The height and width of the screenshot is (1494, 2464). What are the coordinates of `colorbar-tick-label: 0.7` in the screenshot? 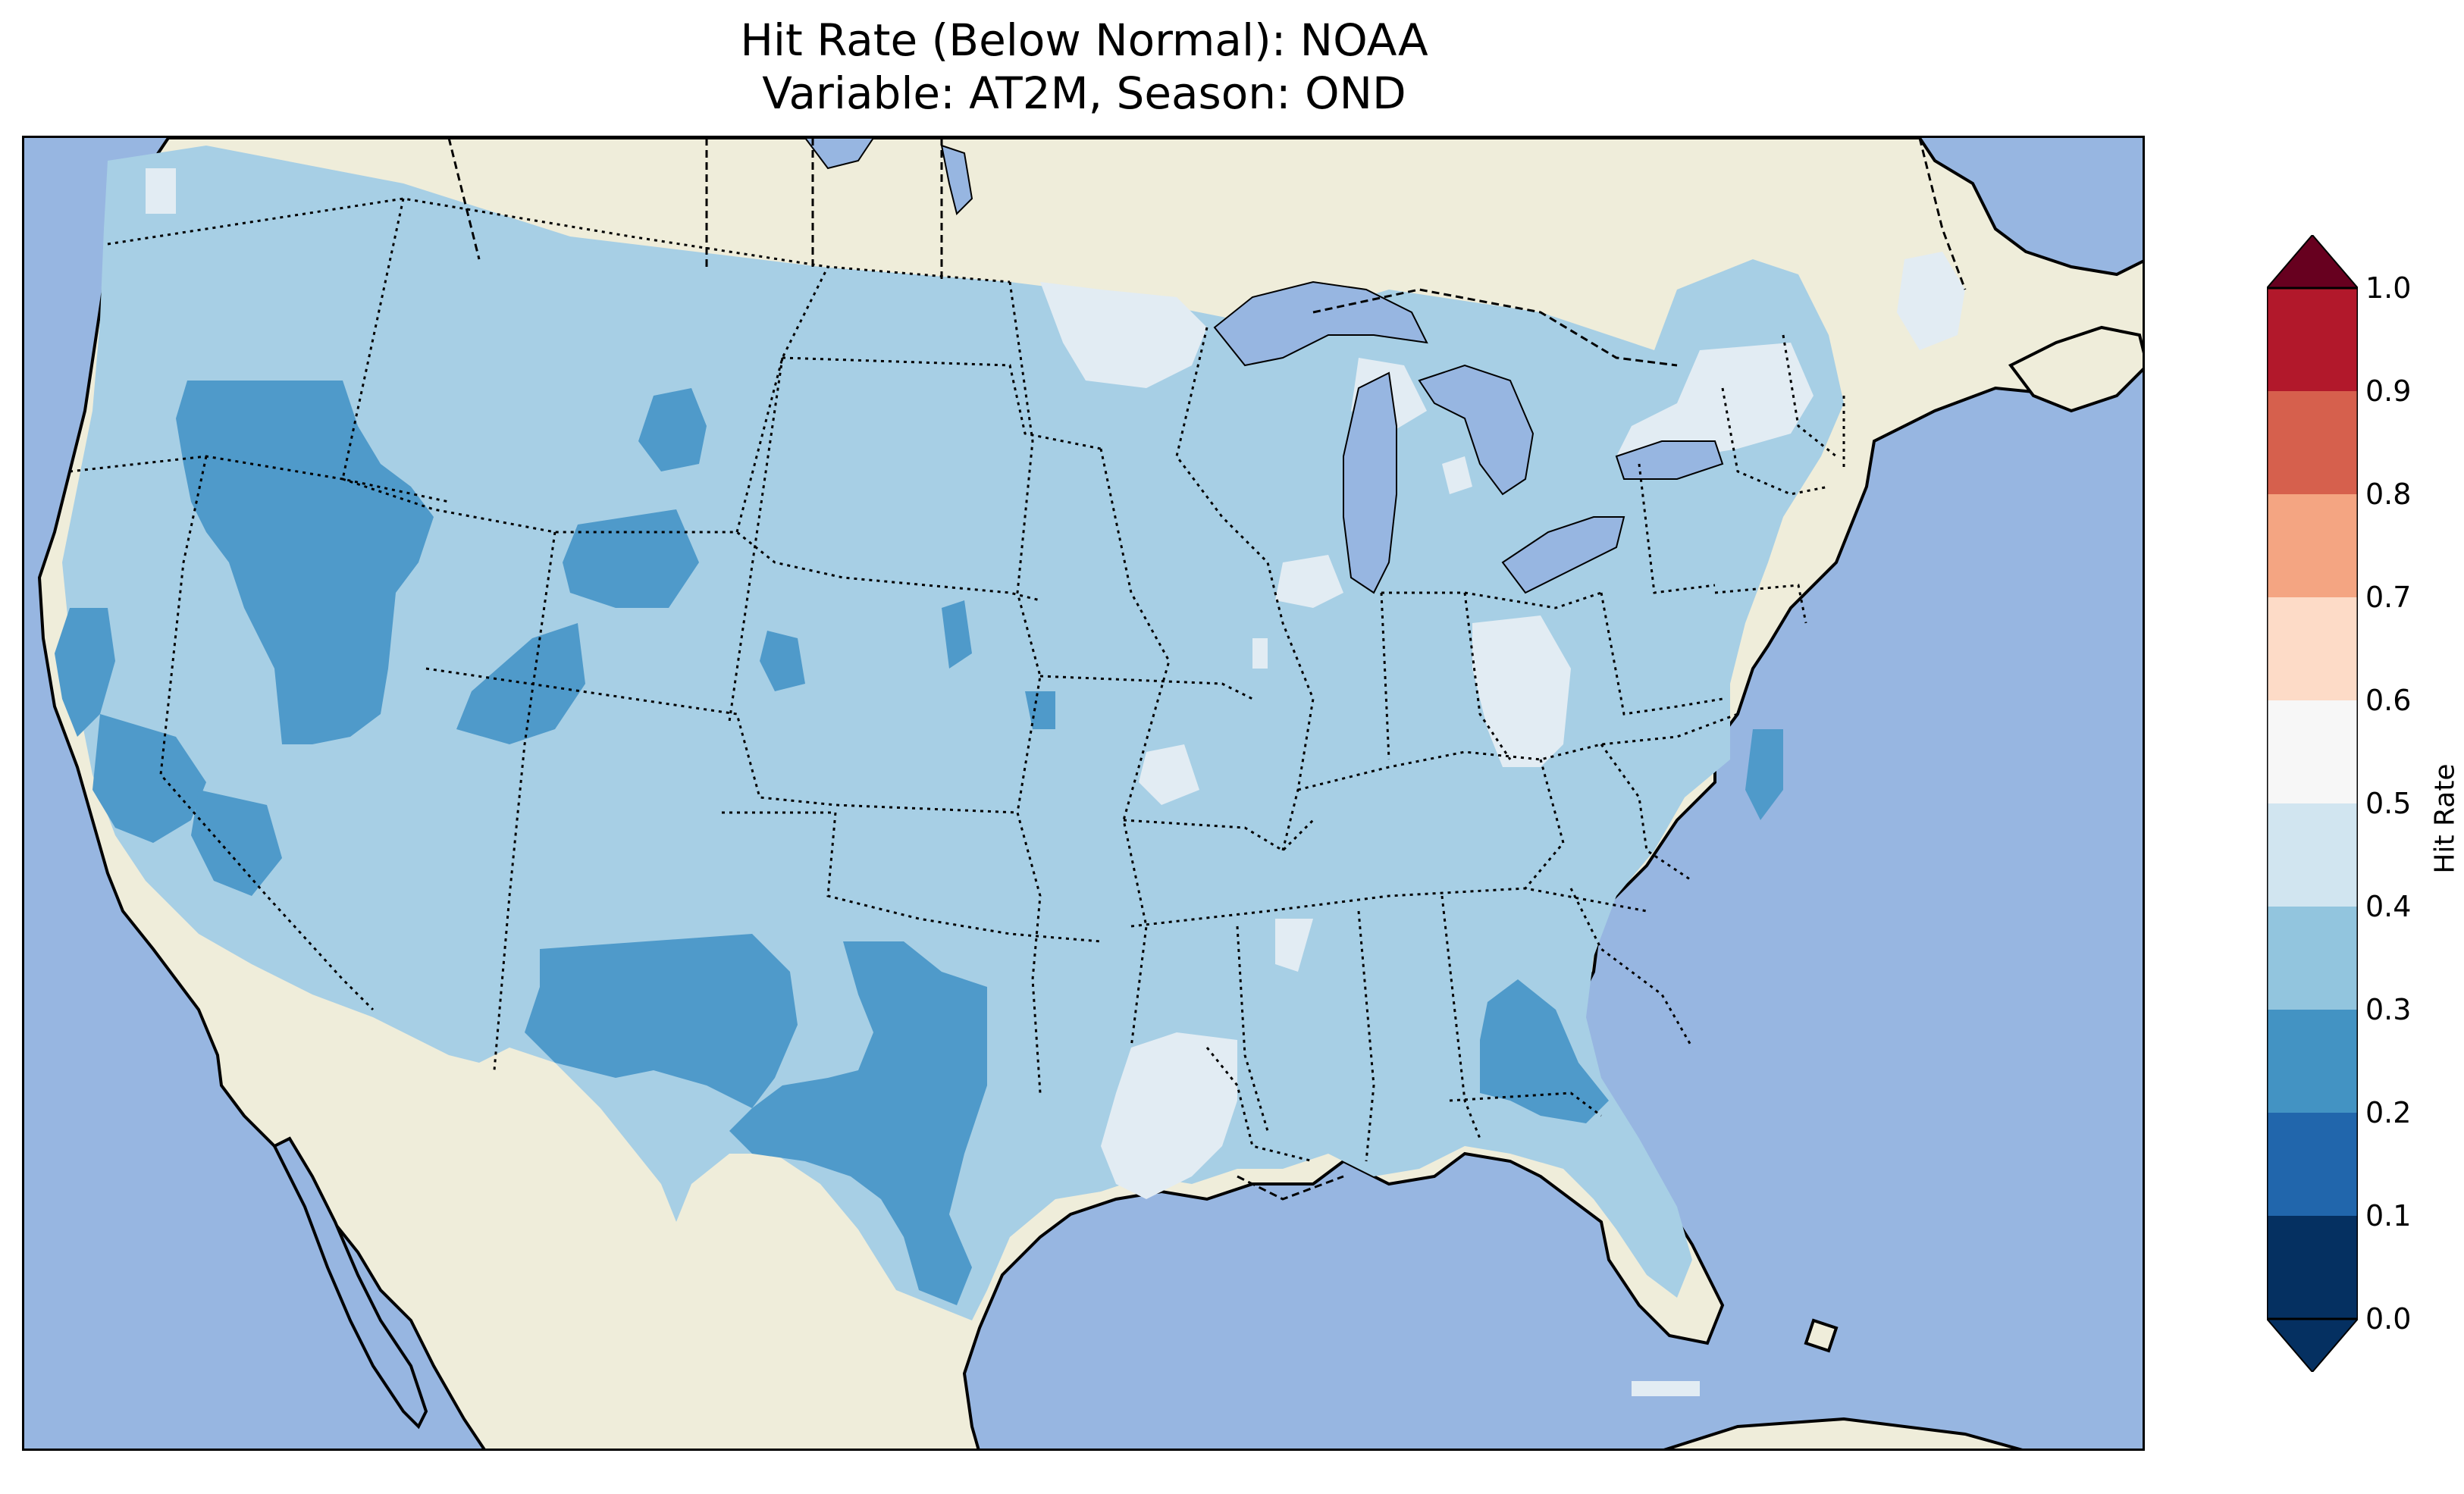 It's located at (2388, 597).